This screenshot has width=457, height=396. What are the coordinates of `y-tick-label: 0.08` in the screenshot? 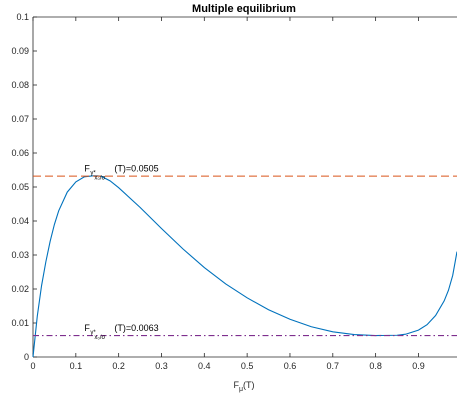 It's located at (20, 85).